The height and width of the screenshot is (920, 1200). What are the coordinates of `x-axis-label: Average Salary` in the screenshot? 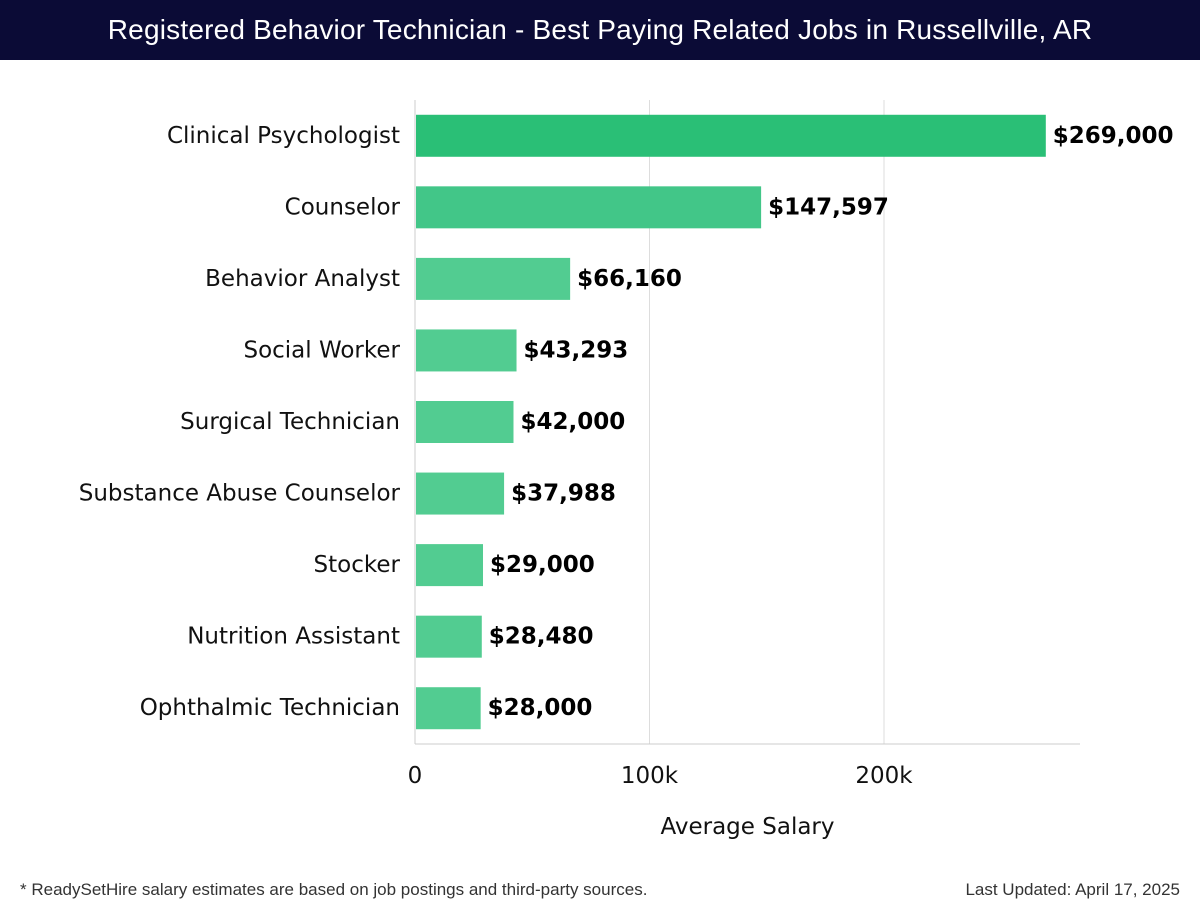 It's located at (747, 827).